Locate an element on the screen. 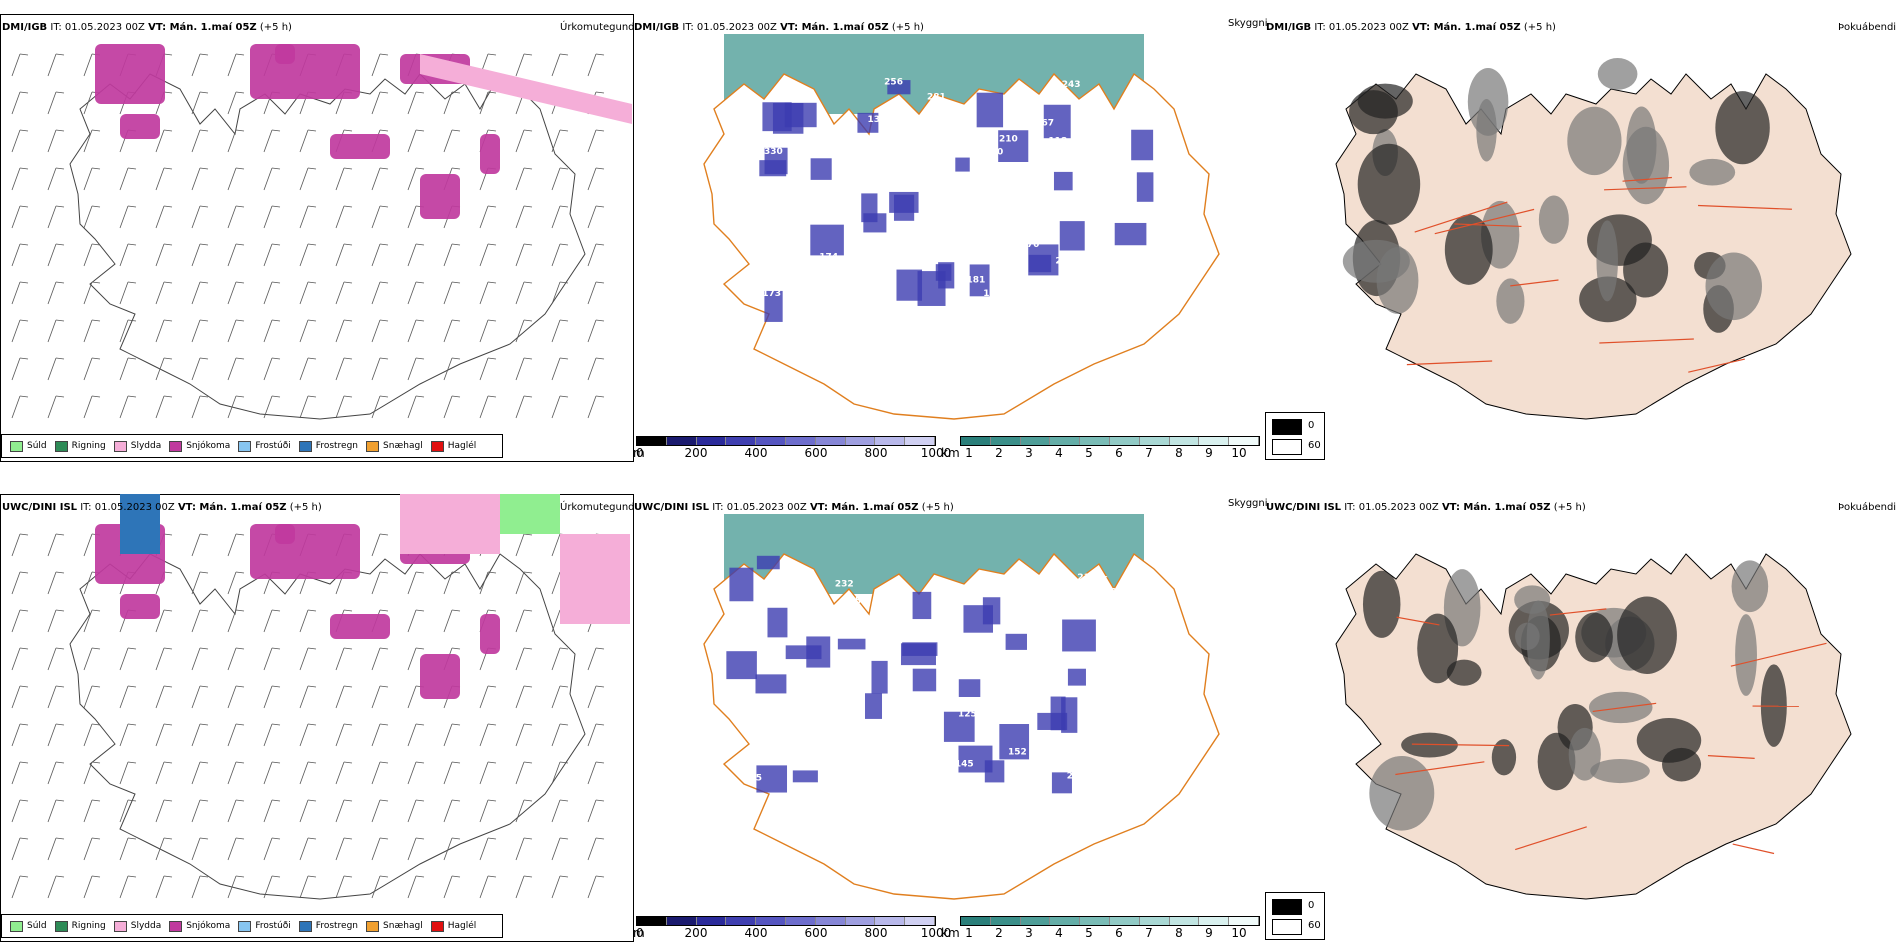 The image size is (1900, 950). visibility-unit-row1: km is located at coordinates (950, 453).